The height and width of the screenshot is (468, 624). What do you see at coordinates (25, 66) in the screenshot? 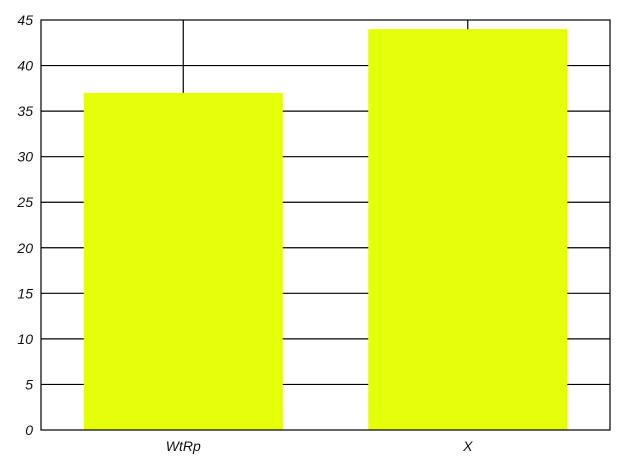
I see `y-tick-label: 40` at bounding box center [25, 66].